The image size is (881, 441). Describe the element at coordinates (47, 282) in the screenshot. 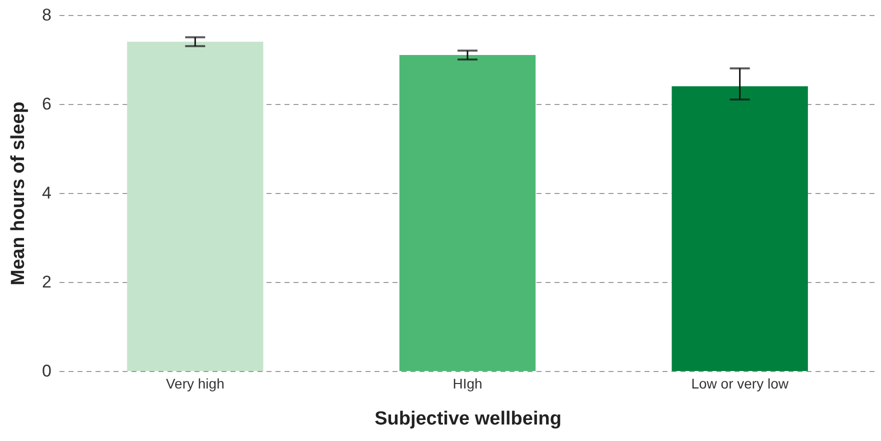

I see `y-tick-label: 2` at that location.